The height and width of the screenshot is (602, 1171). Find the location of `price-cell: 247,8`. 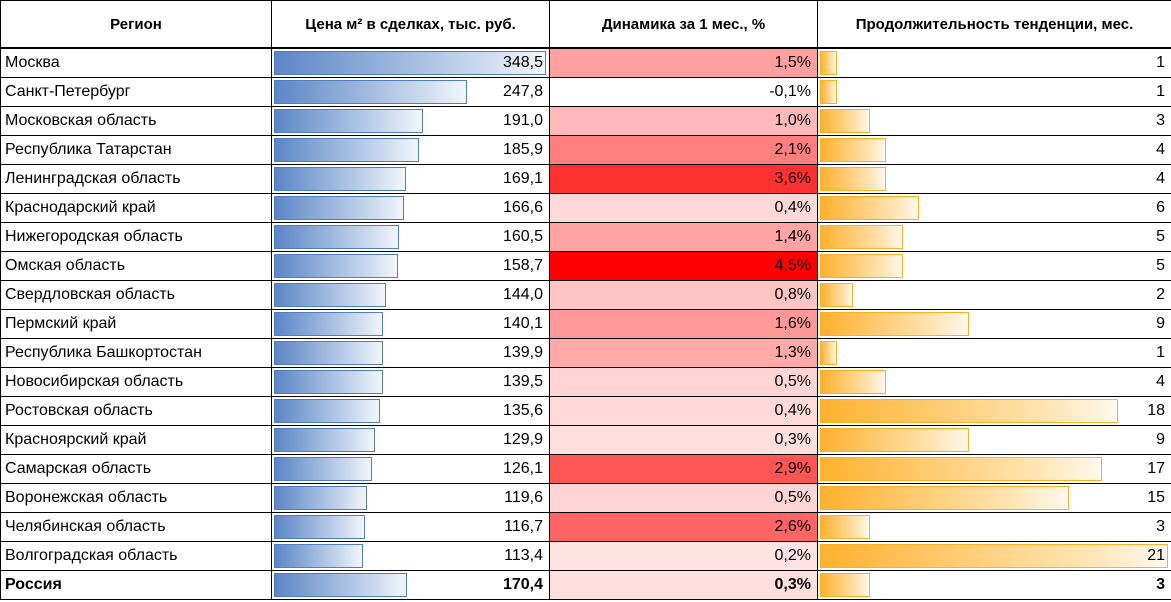

price-cell: 247,8 is located at coordinates (410, 92).